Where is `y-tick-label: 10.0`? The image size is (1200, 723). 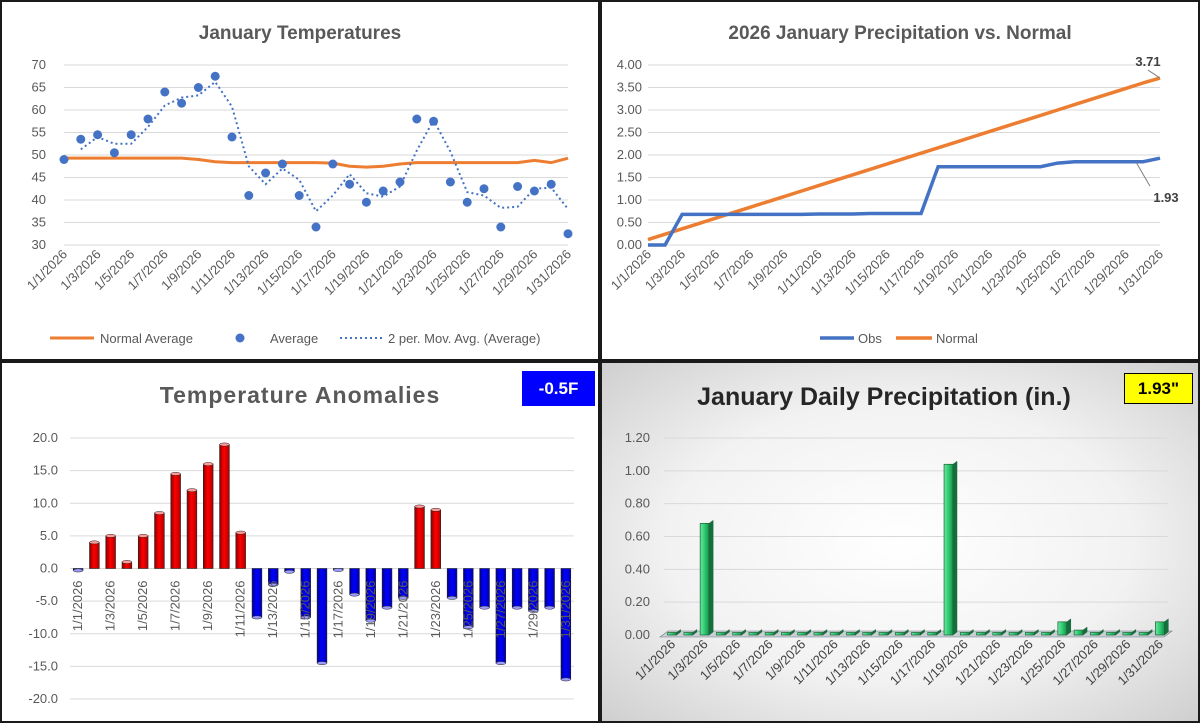
y-tick-label: 10.0 is located at coordinates (45, 502).